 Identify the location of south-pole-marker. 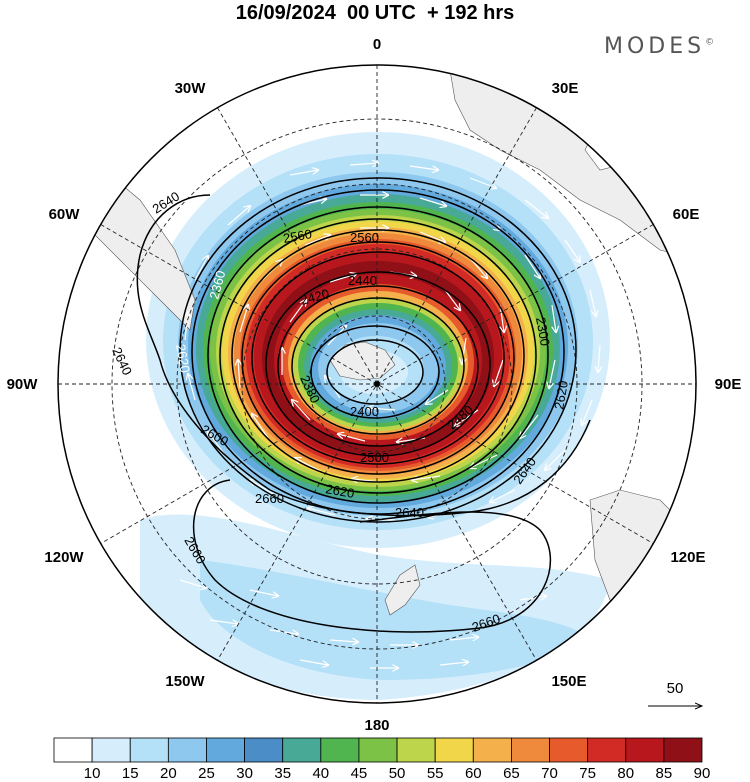
(377, 384).